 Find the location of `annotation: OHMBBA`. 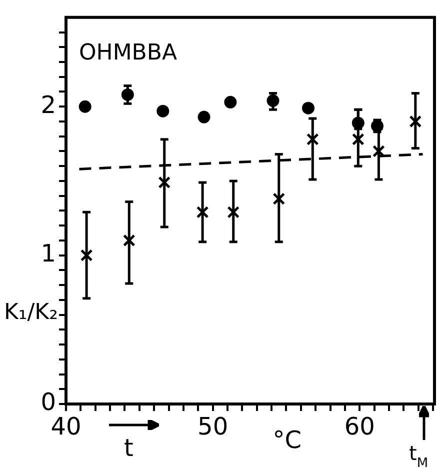

annotation: OHMBBA is located at coordinates (128, 53).